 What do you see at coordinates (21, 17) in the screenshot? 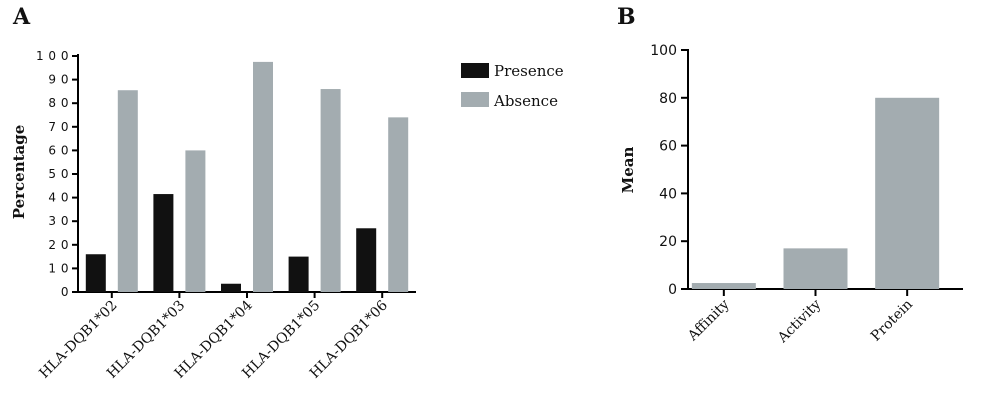
I see `panel-letter-a: A` at bounding box center [21, 17].